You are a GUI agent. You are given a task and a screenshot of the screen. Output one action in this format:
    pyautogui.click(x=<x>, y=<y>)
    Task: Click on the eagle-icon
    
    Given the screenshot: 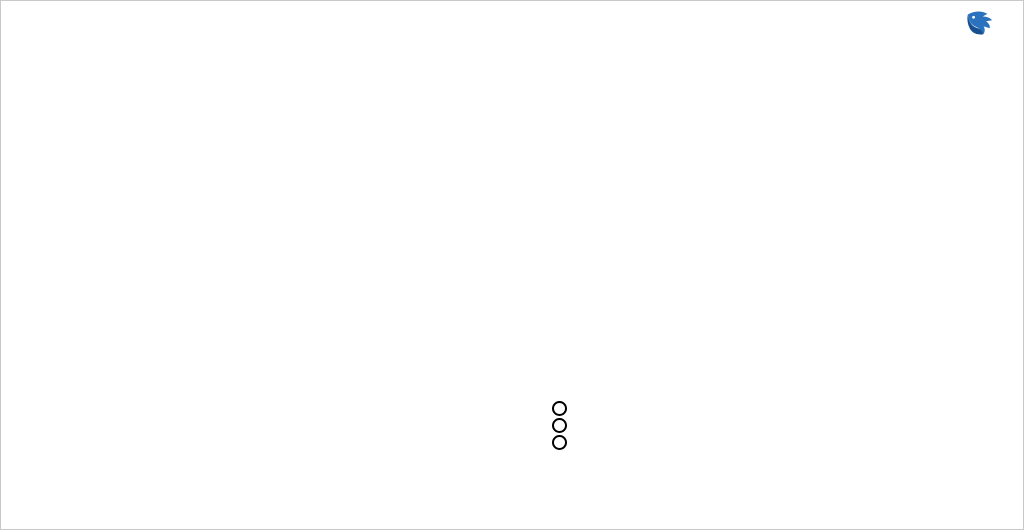 What is the action you would take?
    pyautogui.click(x=979, y=26)
    